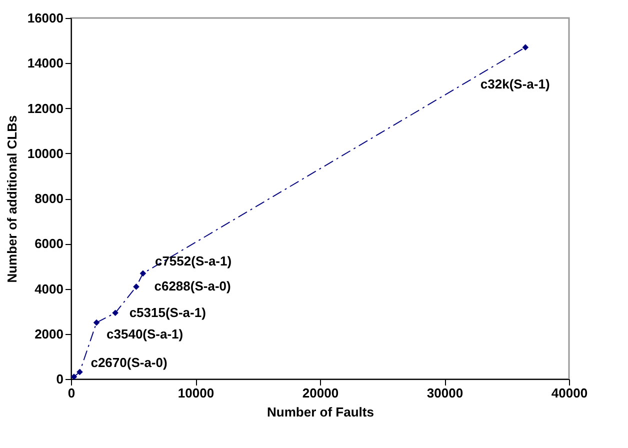 The height and width of the screenshot is (448, 628). Describe the element at coordinates (49, 288) in the screenshot. I see `y-tick-label: 4000` at that location.